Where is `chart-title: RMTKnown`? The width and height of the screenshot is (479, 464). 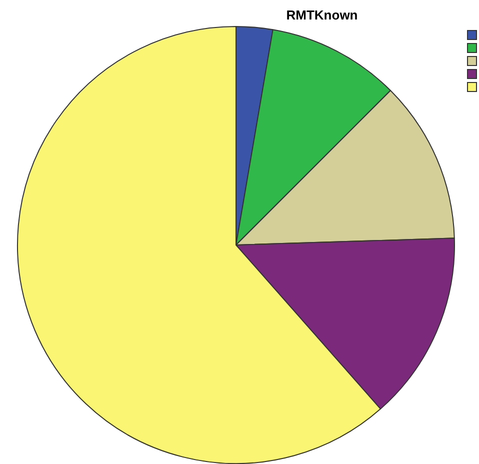
chart-title: RMTKnown is located at coordinates (322, 15).